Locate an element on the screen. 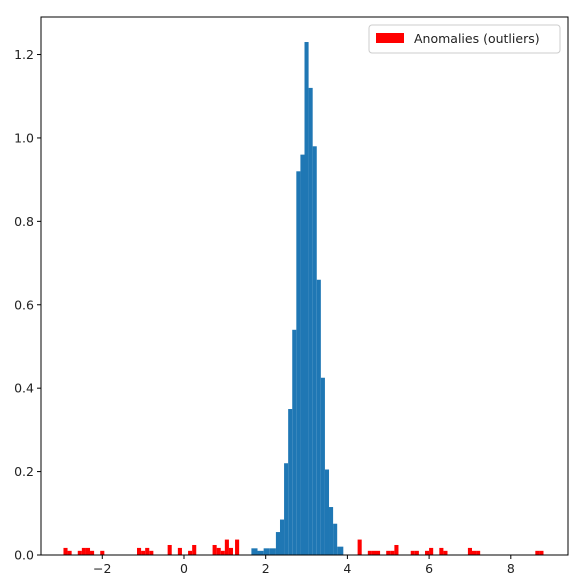 The height and width of the screenshot is (587, 583). x-tick-label: −2 is located at coordinates (102, 568).